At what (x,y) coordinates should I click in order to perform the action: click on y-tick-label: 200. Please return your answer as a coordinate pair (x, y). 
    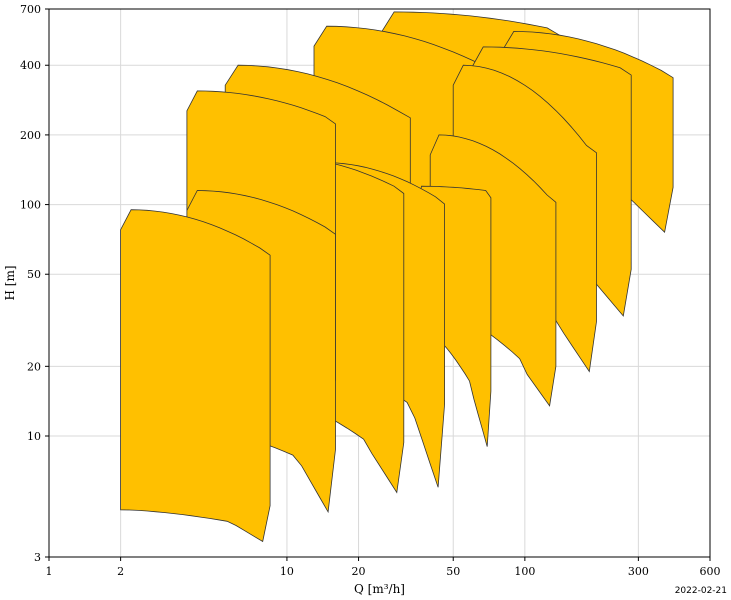
    Looking at the image, I should click on (30, 135).